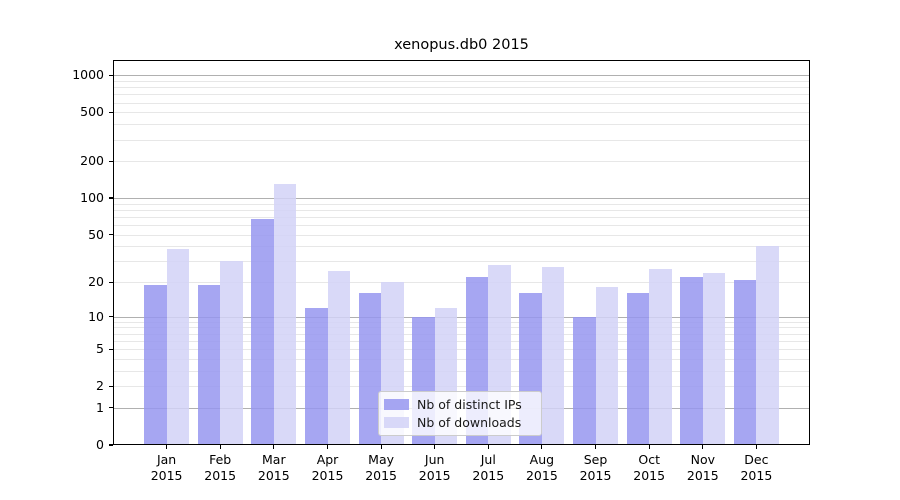 This screenshot has width=900, height=500. What do you see at coordinates (178, 346) in the screenshot?
I see `bar-downloads-jan` at bounding box center [178, 346].